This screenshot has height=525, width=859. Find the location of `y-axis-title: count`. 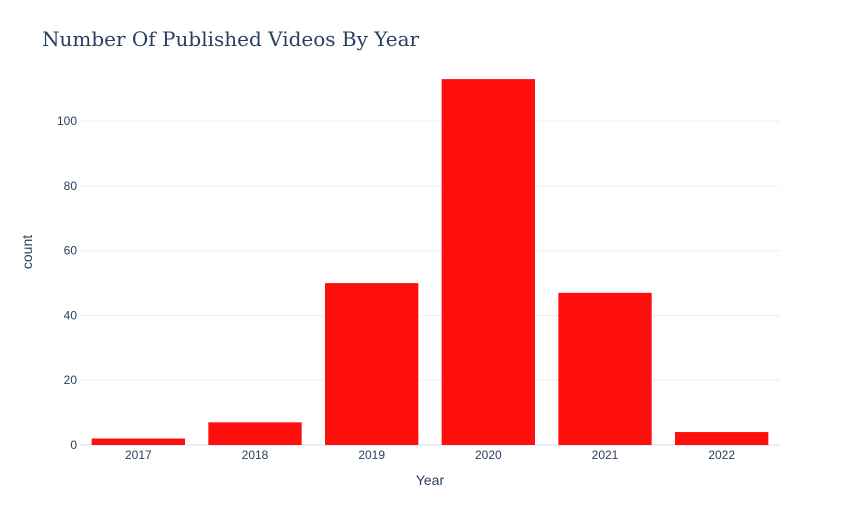

y-axis-title: count is located at coordinates (27, 252).